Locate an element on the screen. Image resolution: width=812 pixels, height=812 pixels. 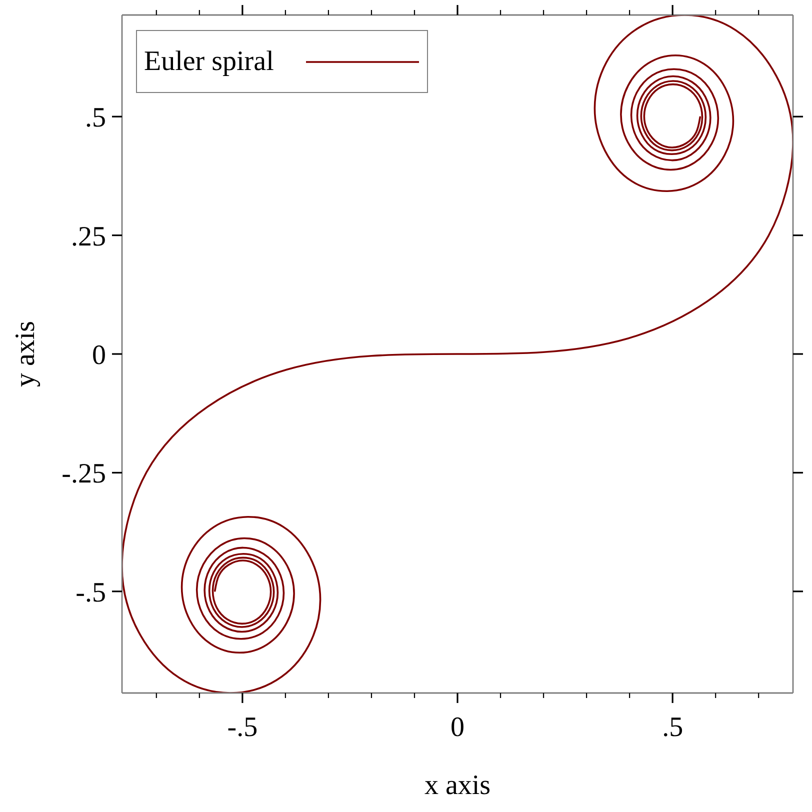
x-tick-label: .5 is located at coordinates (673, 727).